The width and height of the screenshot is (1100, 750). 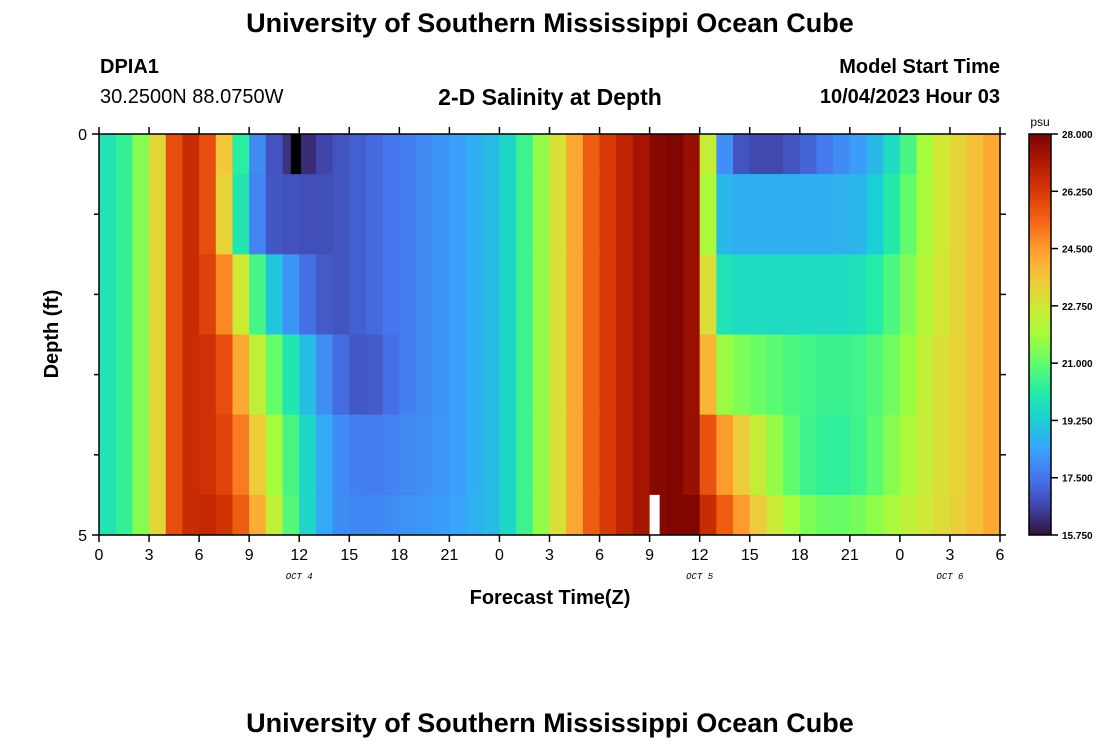 What do you see at coordinates (129, 67) in the screenshot?
I see `station-id: DPIA1` at bounding box center [129, 67].